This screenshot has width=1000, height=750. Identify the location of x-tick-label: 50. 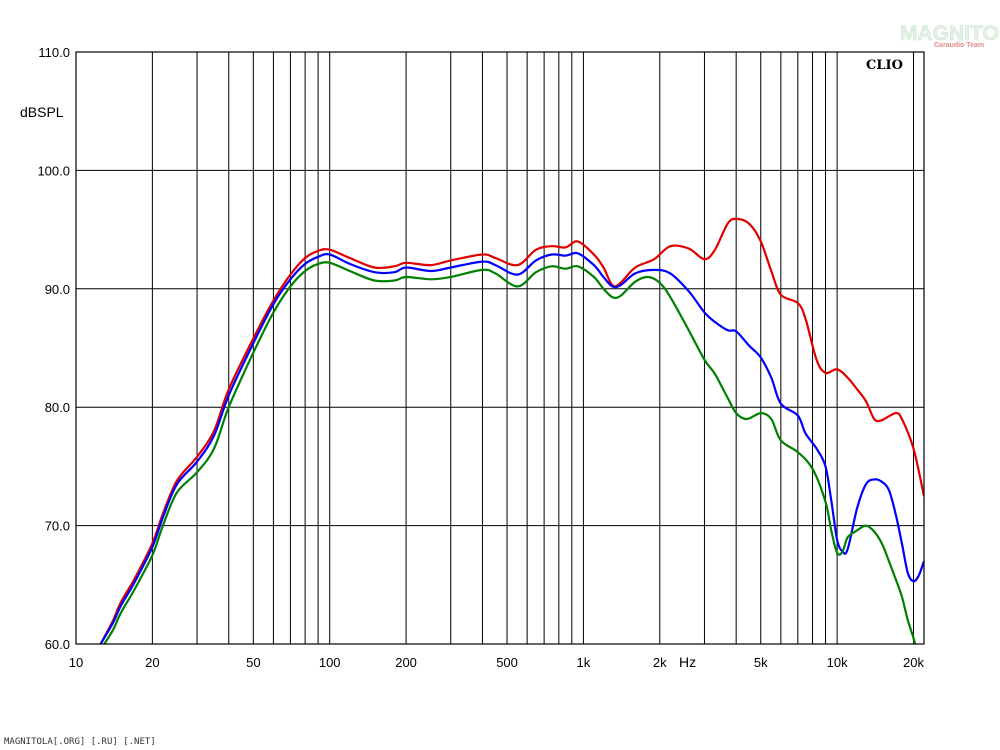
(253, 662).